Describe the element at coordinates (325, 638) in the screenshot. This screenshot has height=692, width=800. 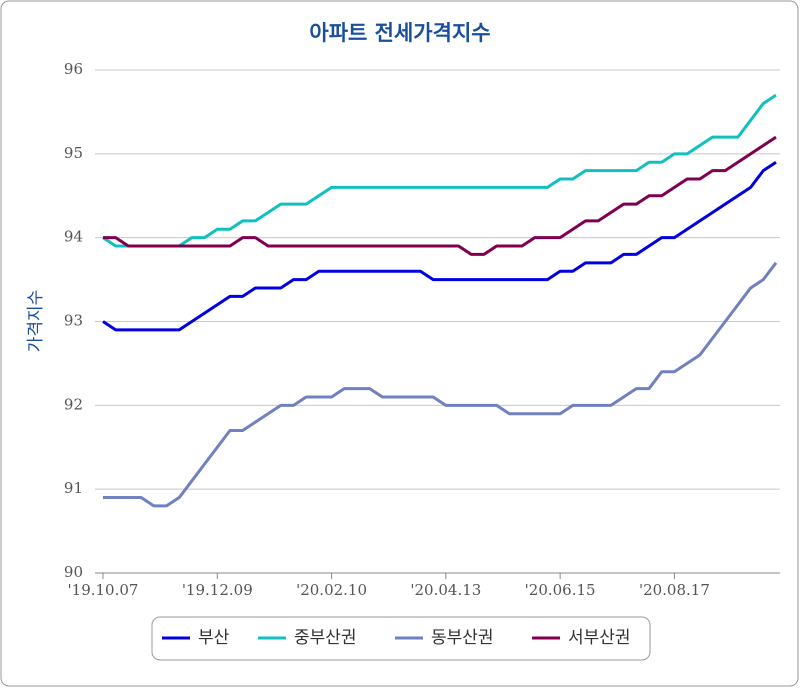
I see `legend-label: 중부산권` at that location.